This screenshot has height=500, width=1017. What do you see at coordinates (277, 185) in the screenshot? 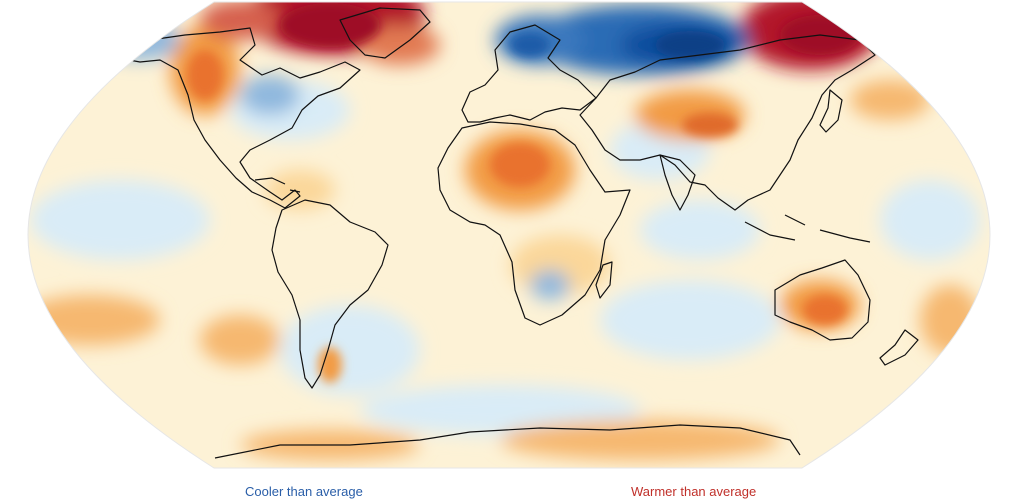
I see `coastline-caribbean` at bounding box center [277, 185].